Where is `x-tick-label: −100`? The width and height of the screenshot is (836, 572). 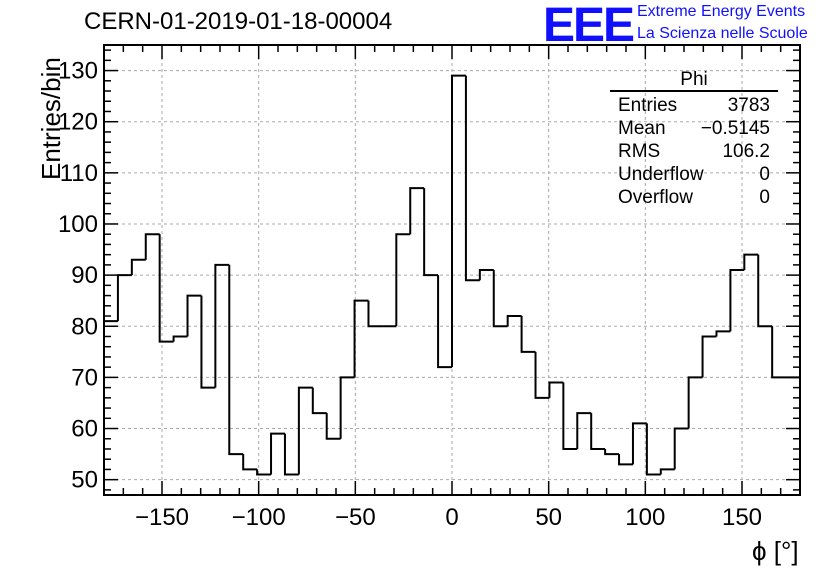 x-tick-label: −100 is located at coordinates (259, 517).